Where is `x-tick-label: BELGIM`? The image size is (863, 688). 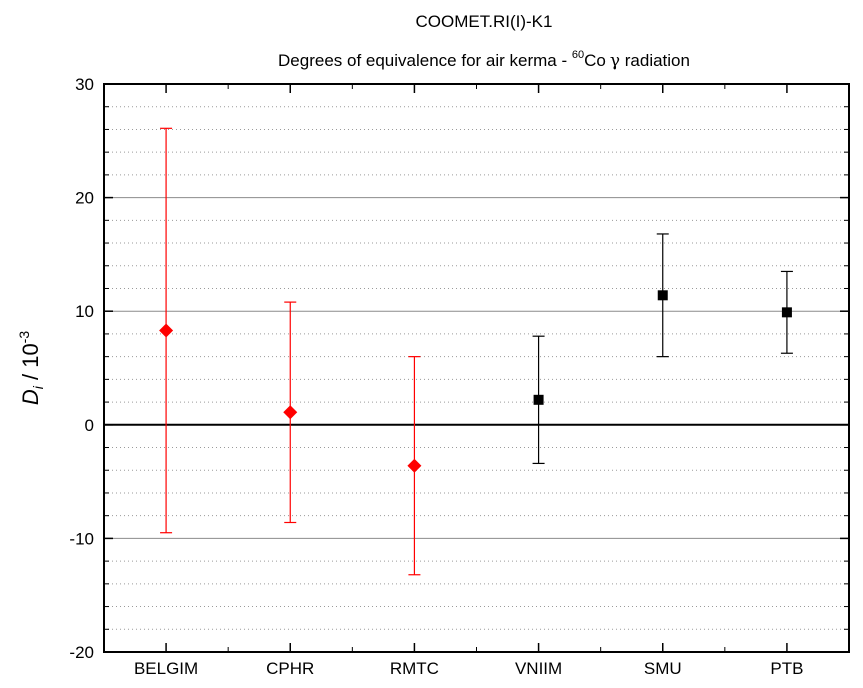
x-tick-label: BELGIM is located at coordinates (166, 668).